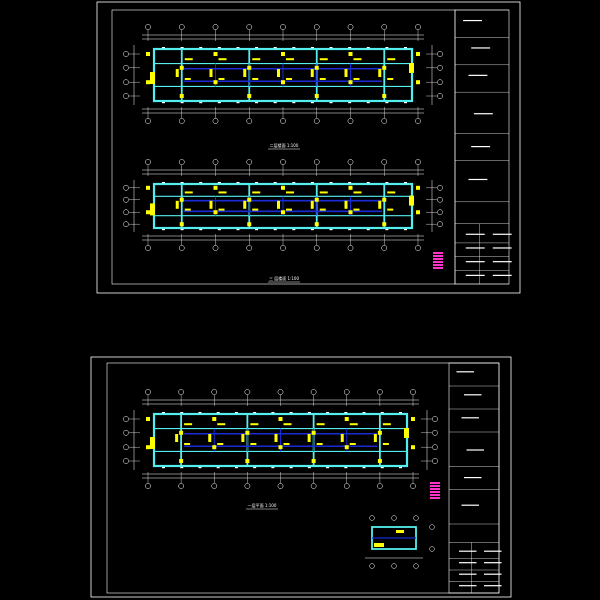  What do you see at coordinates (438, 260) in the screenshot?
I see `approval-stamp` at bounding box center [438, 260].